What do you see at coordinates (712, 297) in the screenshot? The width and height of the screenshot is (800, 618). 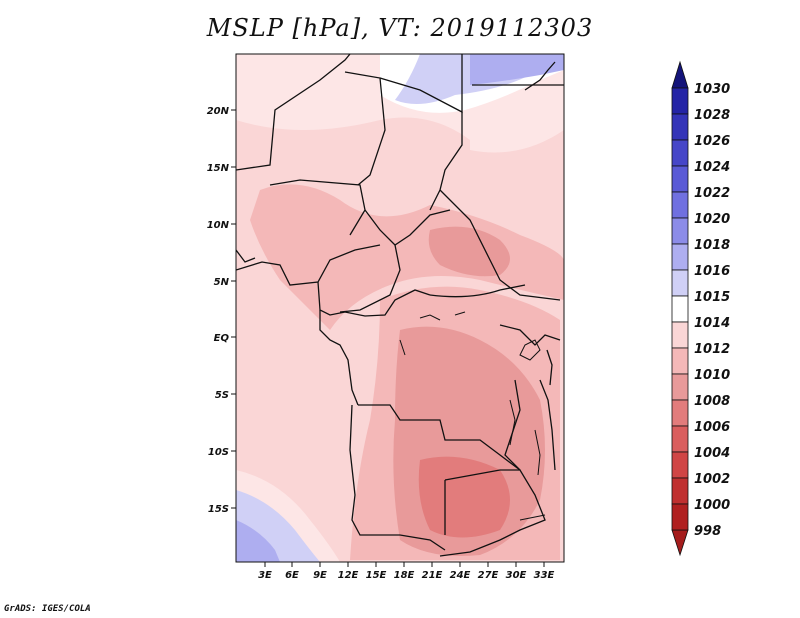 I see `colorbar-level-label: 1015` at bounding box center [712, 297].